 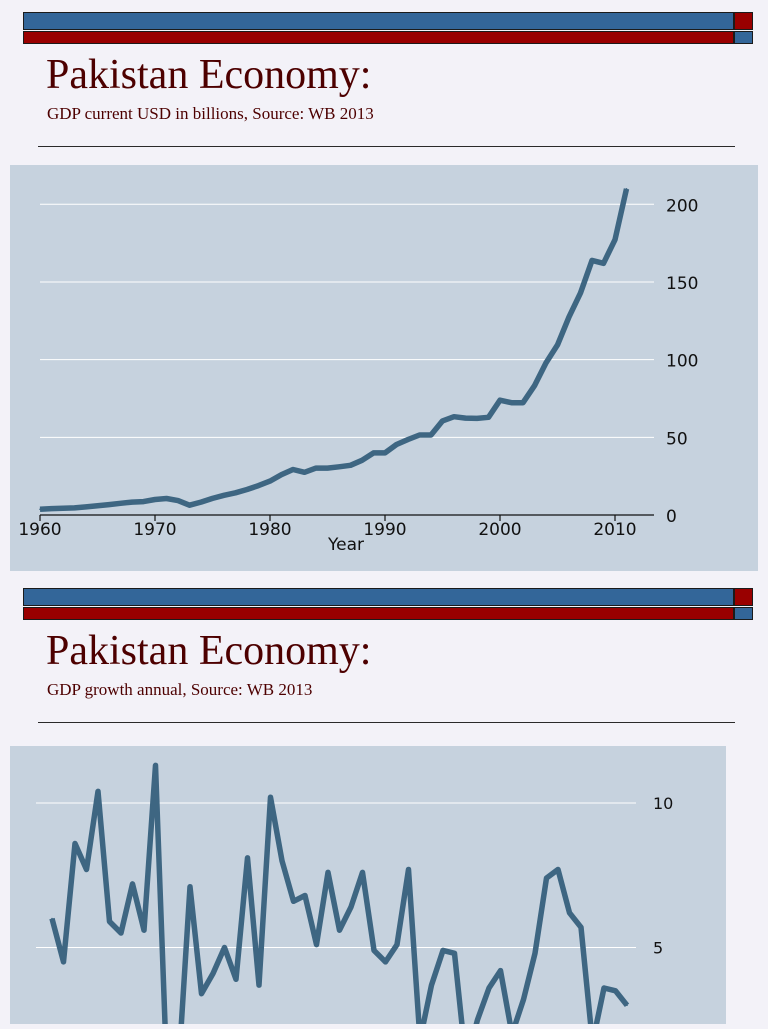 I want to click on y-tick-label: 200, so click(x=682, y=206).